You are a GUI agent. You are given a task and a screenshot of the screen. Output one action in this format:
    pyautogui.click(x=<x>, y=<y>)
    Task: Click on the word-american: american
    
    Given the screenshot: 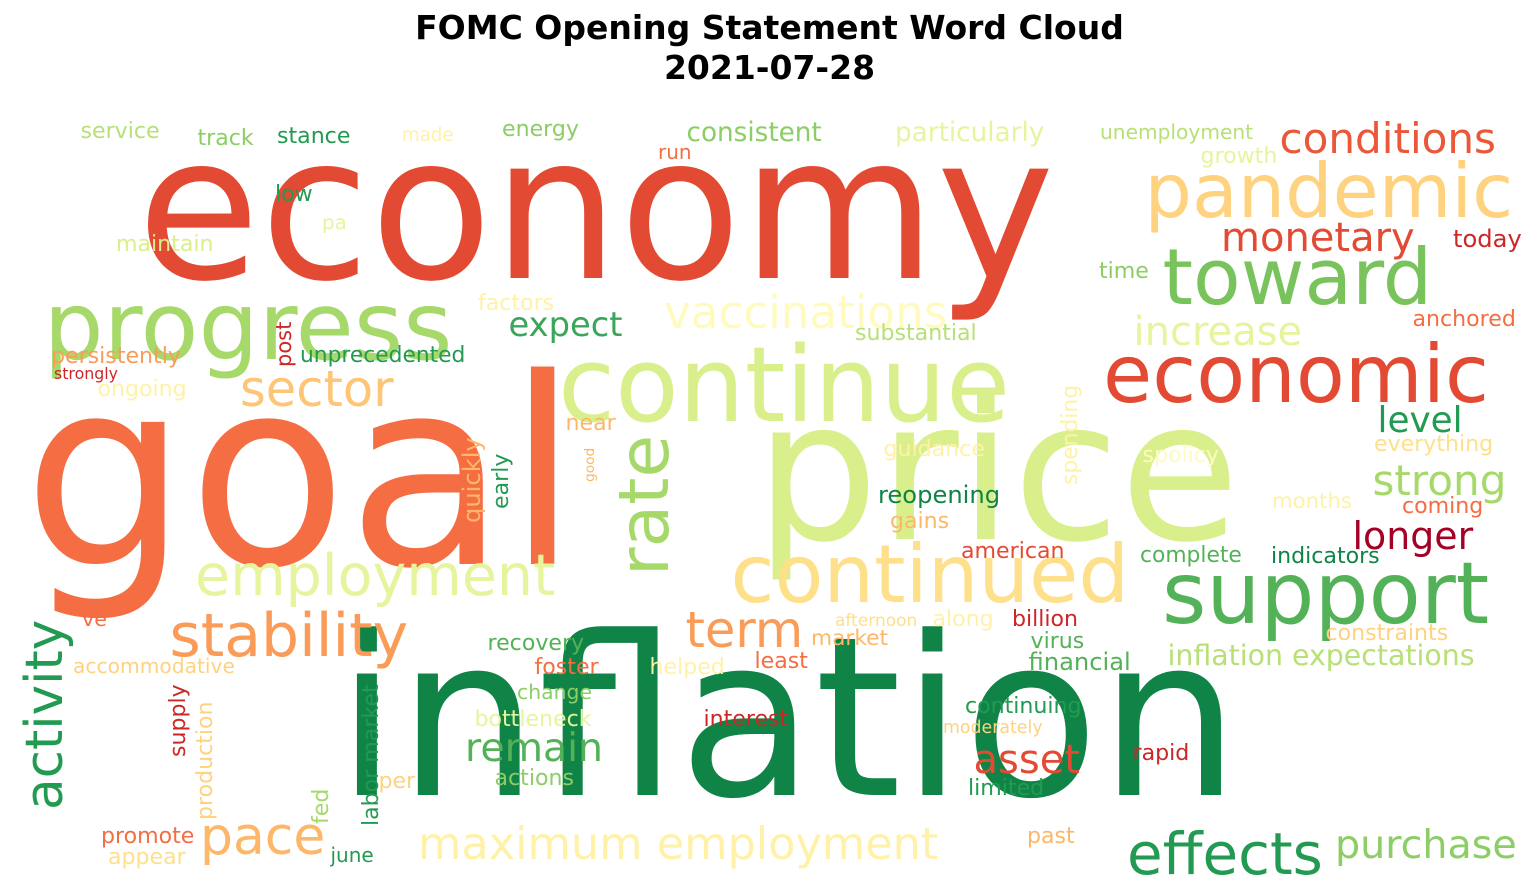 What is the action you would take?
    pyautogui.click(x=1013, y=551)
    